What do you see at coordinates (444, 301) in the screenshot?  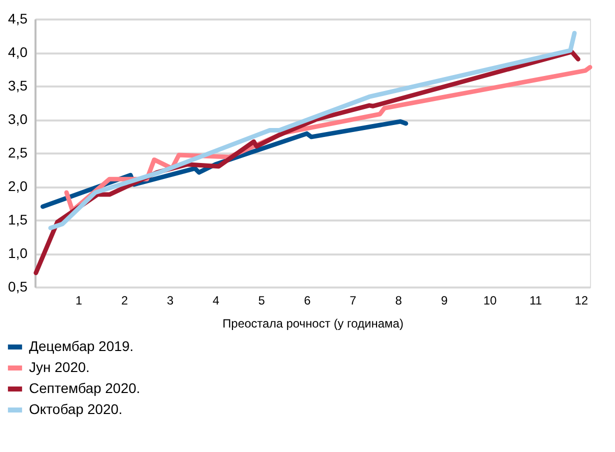 I see `x-tick-label: 9` at bounding box center [444, 301].